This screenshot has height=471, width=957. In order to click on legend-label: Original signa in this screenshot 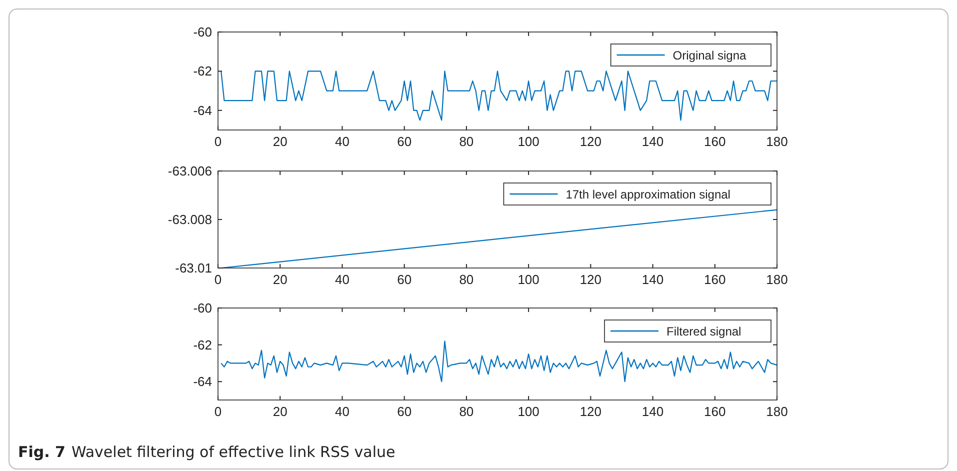, I will do `click(709, 55)`.